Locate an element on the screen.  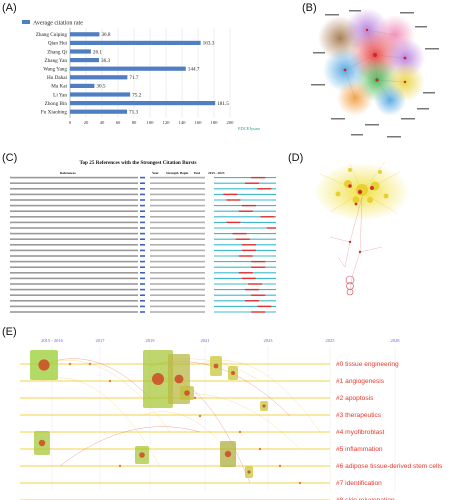
x-tick-label: 20 is located at coordinates (86, 122).